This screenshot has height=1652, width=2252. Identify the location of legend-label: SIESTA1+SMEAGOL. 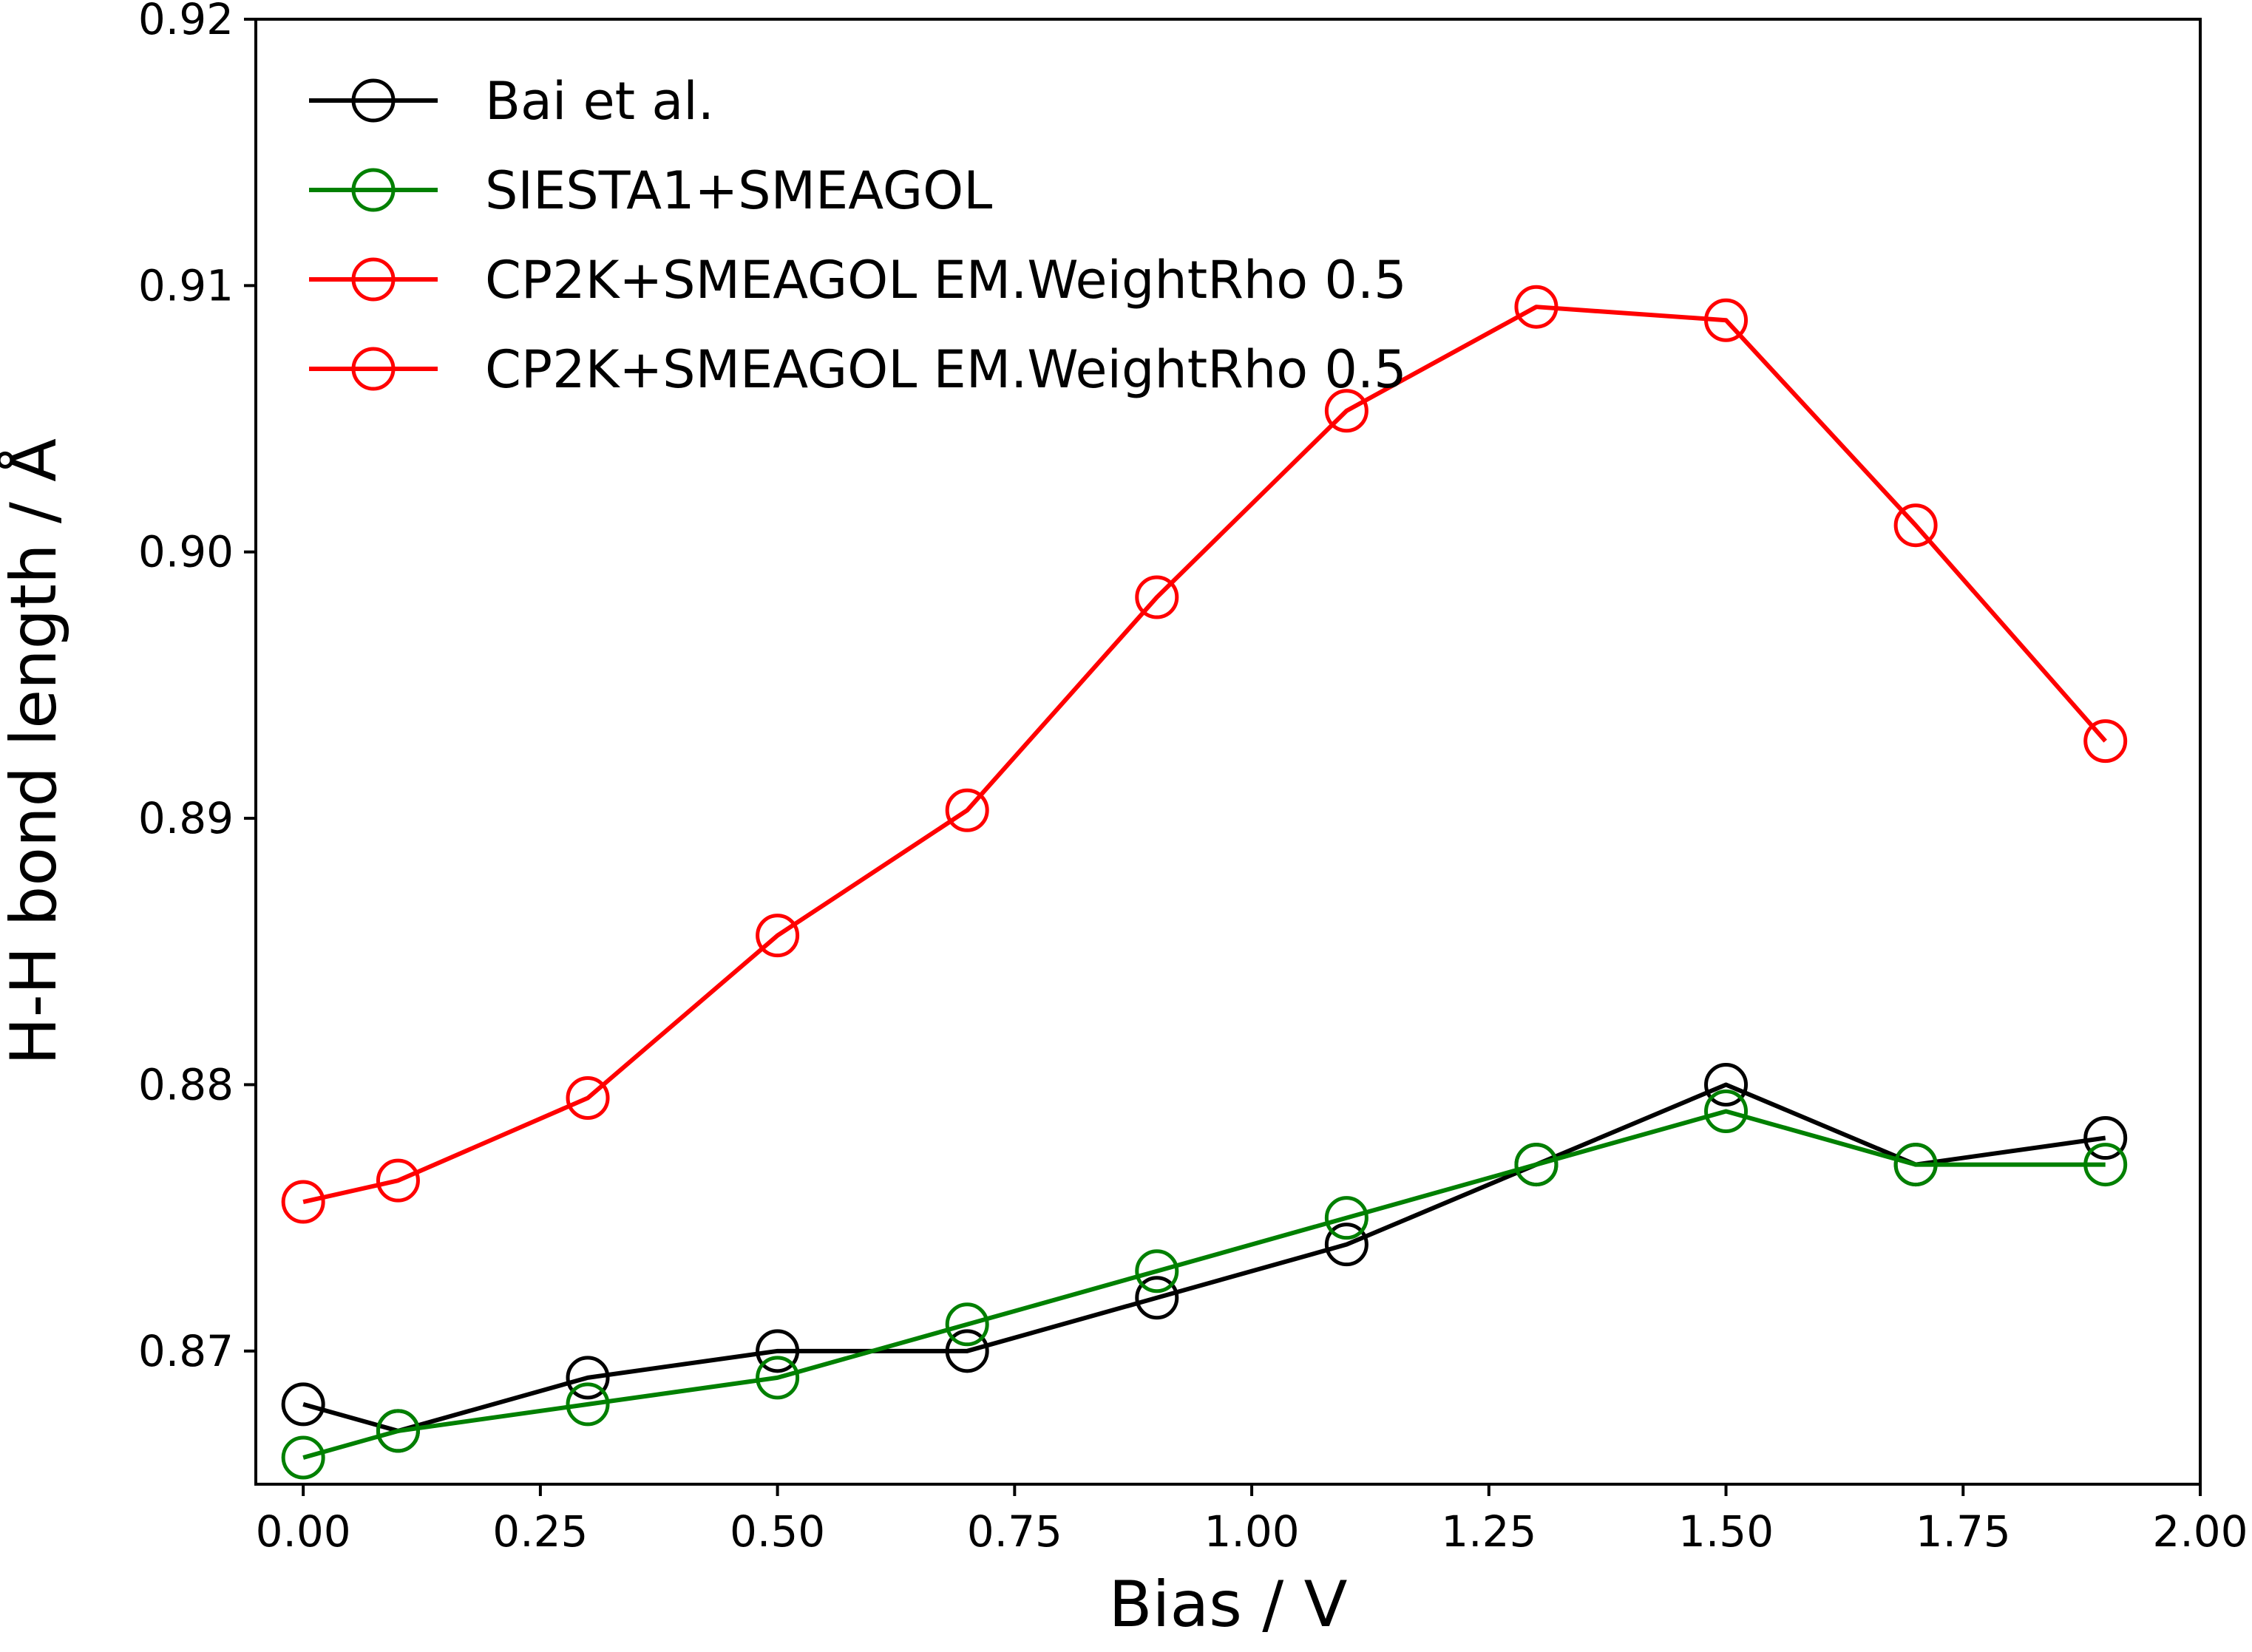
(739, 191).